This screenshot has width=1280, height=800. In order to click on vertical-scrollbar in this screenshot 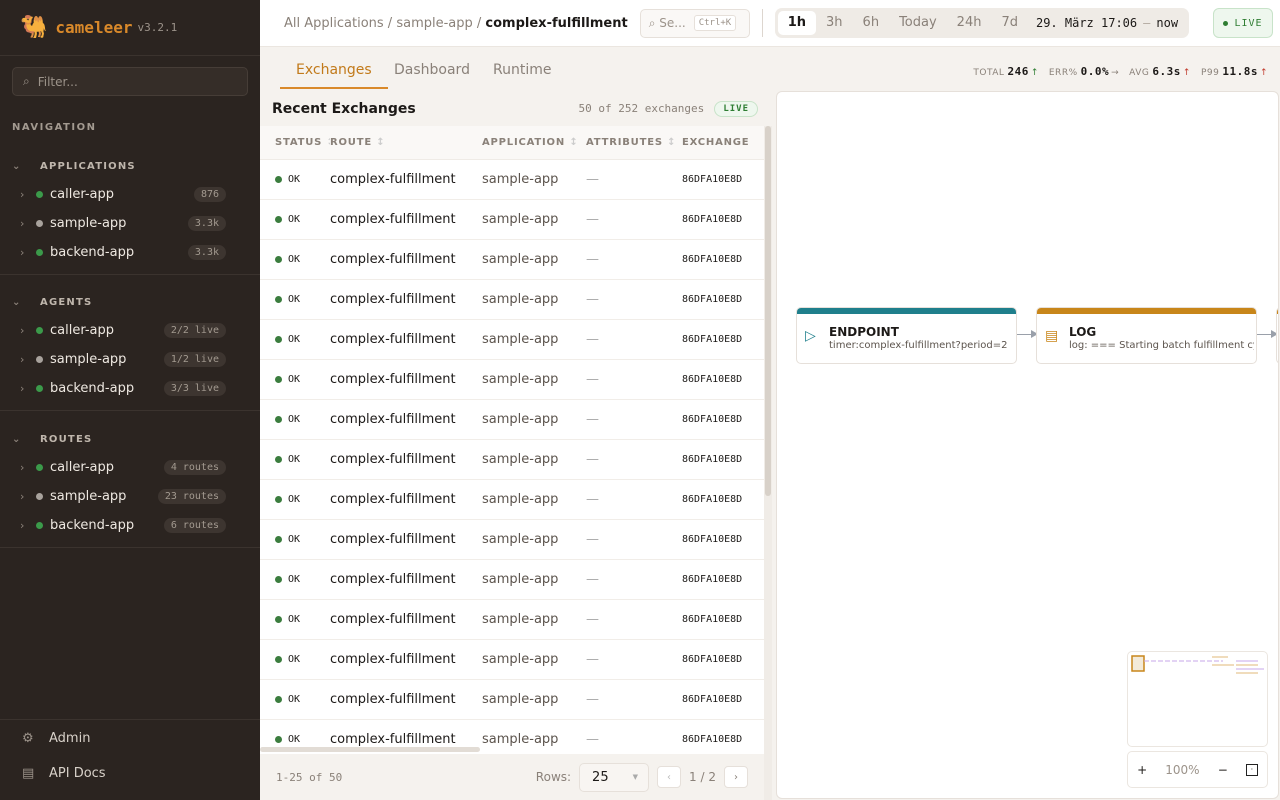, I will do `click(768, 463)`.